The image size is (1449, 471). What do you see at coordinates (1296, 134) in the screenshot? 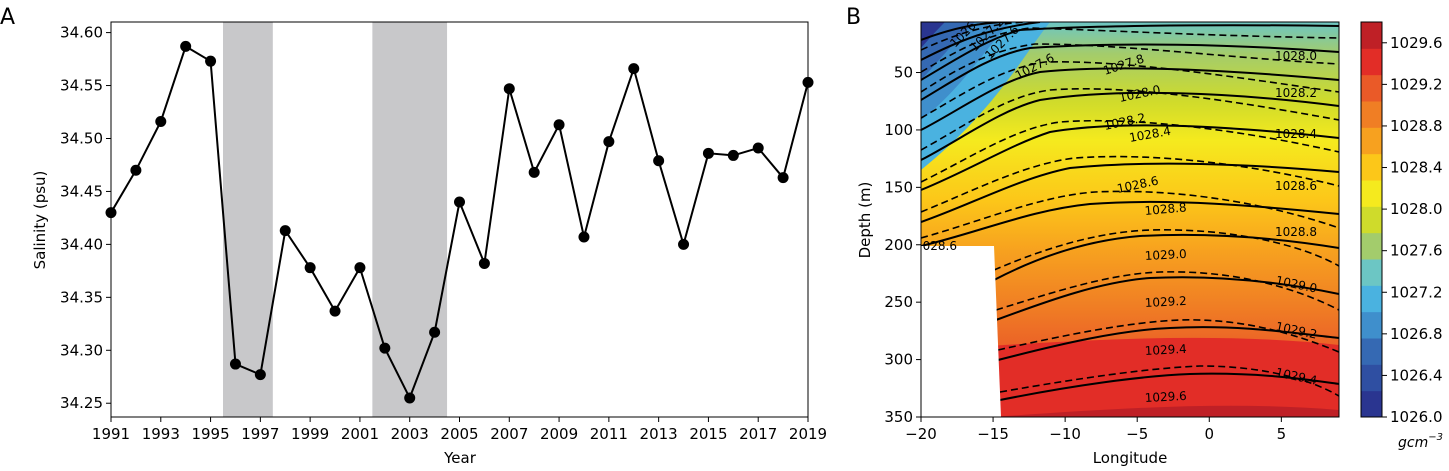
I see `contour-label-right: 1028.4` at bounding box center [1296, 134].